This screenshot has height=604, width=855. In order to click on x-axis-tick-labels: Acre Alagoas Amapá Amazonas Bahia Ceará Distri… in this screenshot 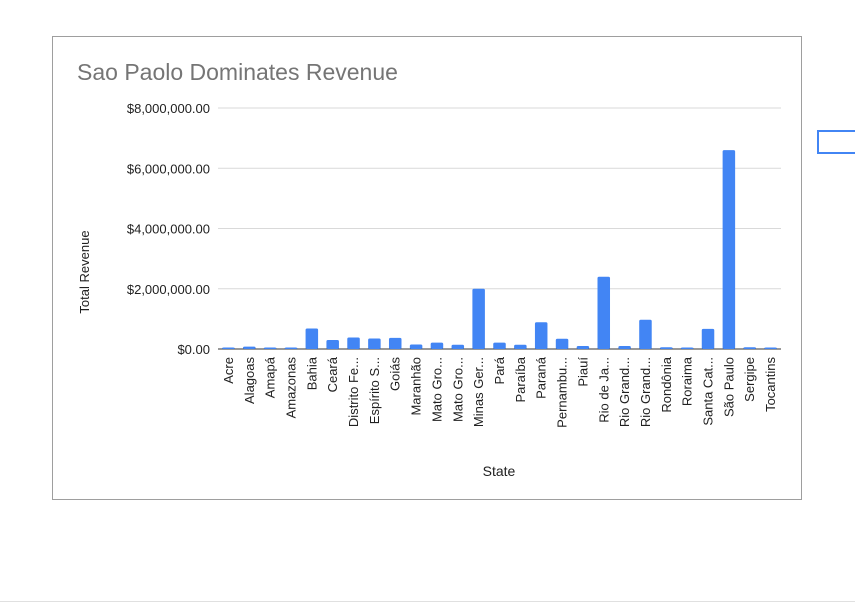, I will do `click(499, 392)`.